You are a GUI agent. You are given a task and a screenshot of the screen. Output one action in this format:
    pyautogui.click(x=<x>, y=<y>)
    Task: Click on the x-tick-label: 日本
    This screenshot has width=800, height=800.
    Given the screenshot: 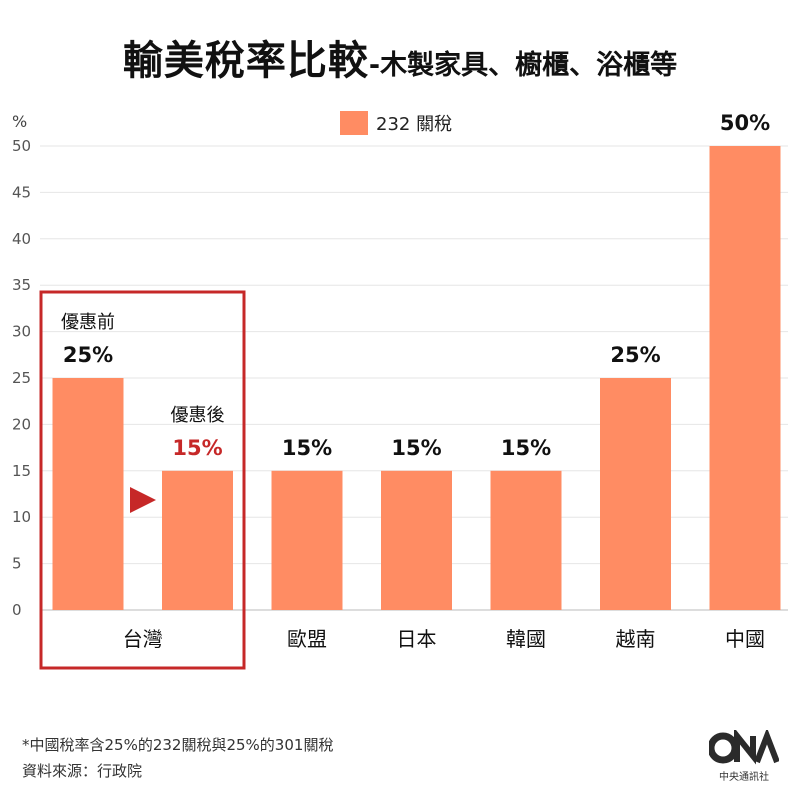 What is the action you would take?
    pyautogui.click(x=417, y=639)
    